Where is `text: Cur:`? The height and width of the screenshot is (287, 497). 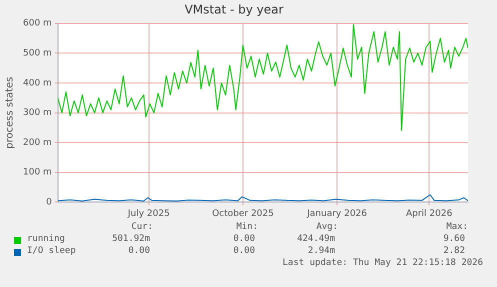 text: Cur: is located at coordinates (142, 227).